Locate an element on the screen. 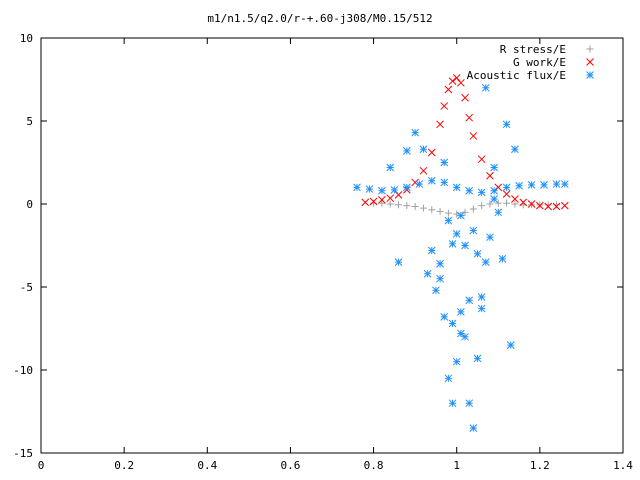 This screenshot has height=480, width=640. y-tick-label: 5 is located at coordinates (29, 121).